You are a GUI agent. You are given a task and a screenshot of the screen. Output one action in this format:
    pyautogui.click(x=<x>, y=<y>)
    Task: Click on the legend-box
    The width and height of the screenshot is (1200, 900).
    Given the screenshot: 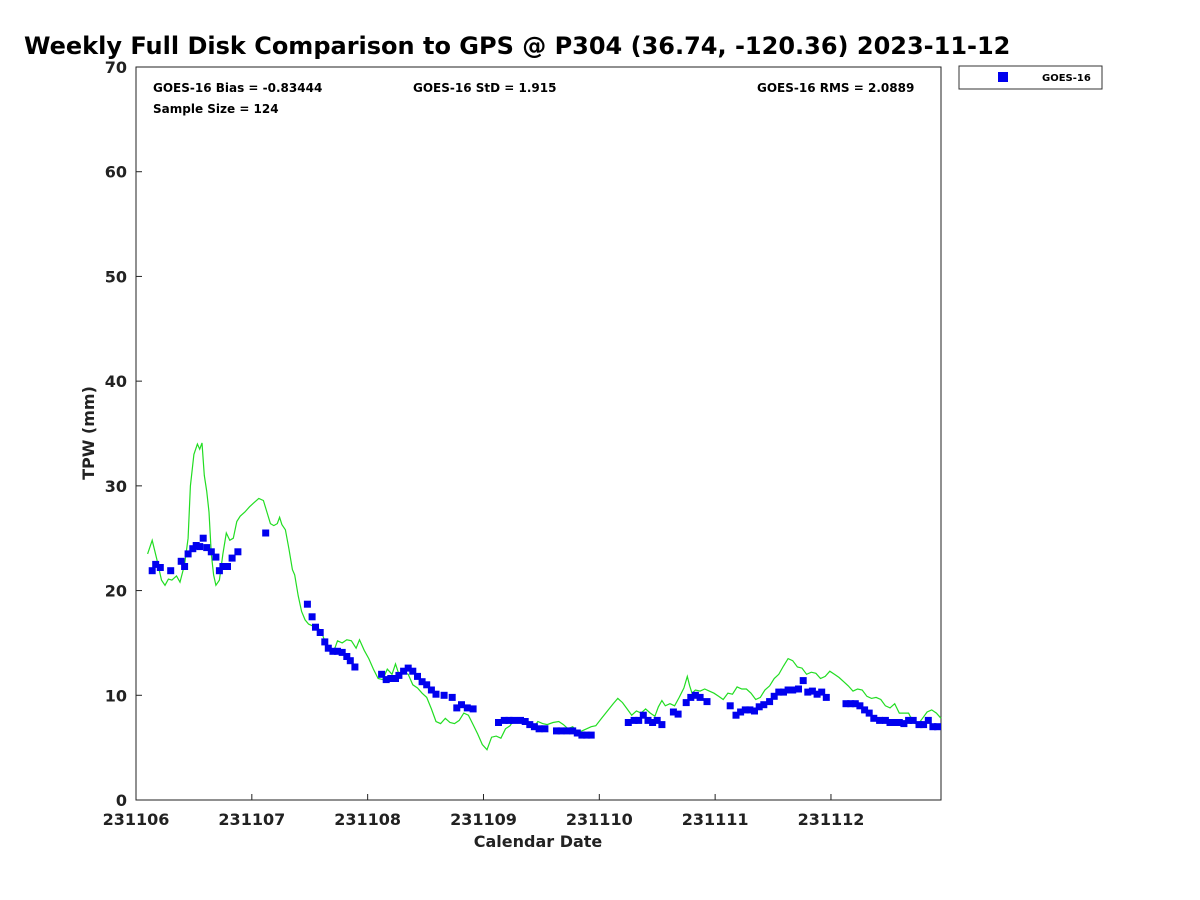 What is the action you would take?
    pyautogui.click(x=1030, y=77)
    